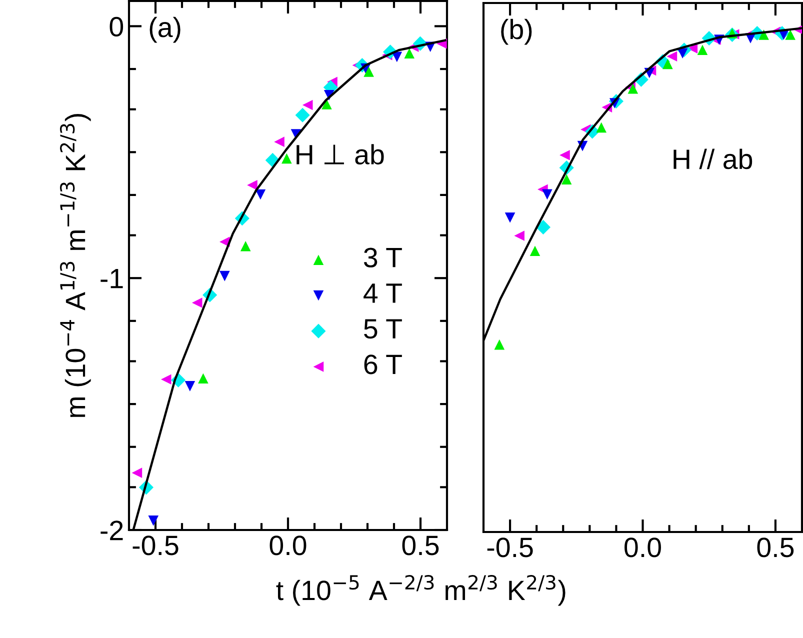 The width and height of the screenshot is (803, 638). What do you see at coordinates (75, 265) in the screenshot?
I see `text: m (10$^{−4}$ A$^{1/3}$ m$^{−1/3}$ K$^{2/3}$)` at bounding box center [75, 265].